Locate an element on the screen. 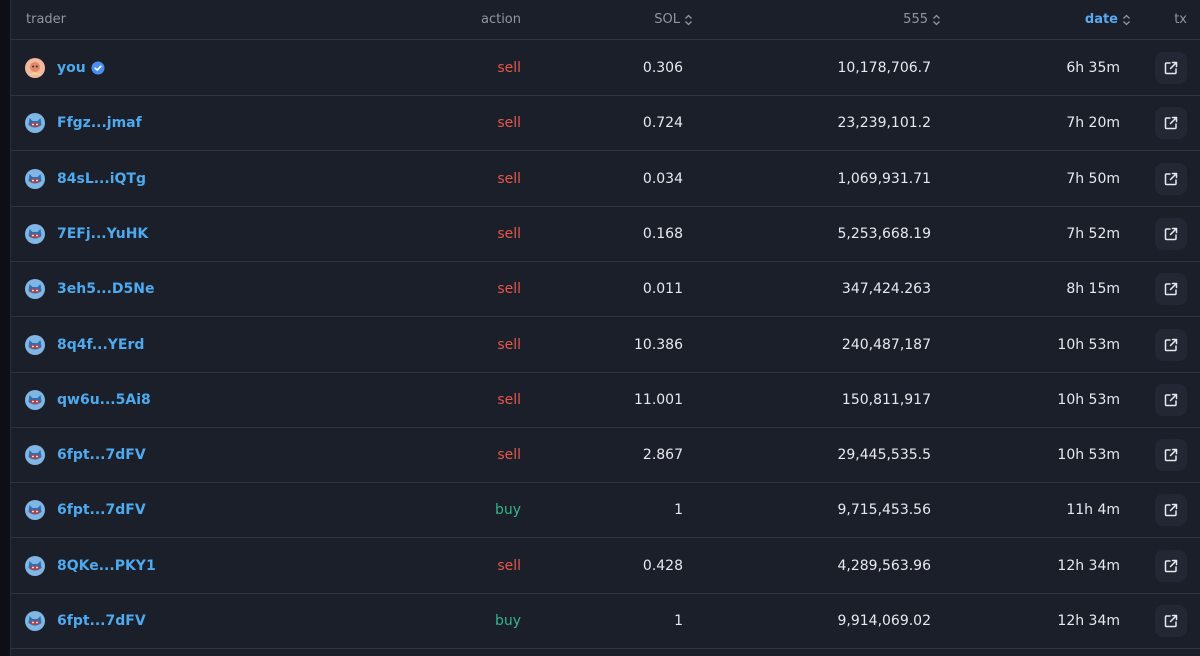 Image resolution: width=1200 pixels, height=656 pixels. date-value: 8h 15m is located at coordinates (1093, 289).